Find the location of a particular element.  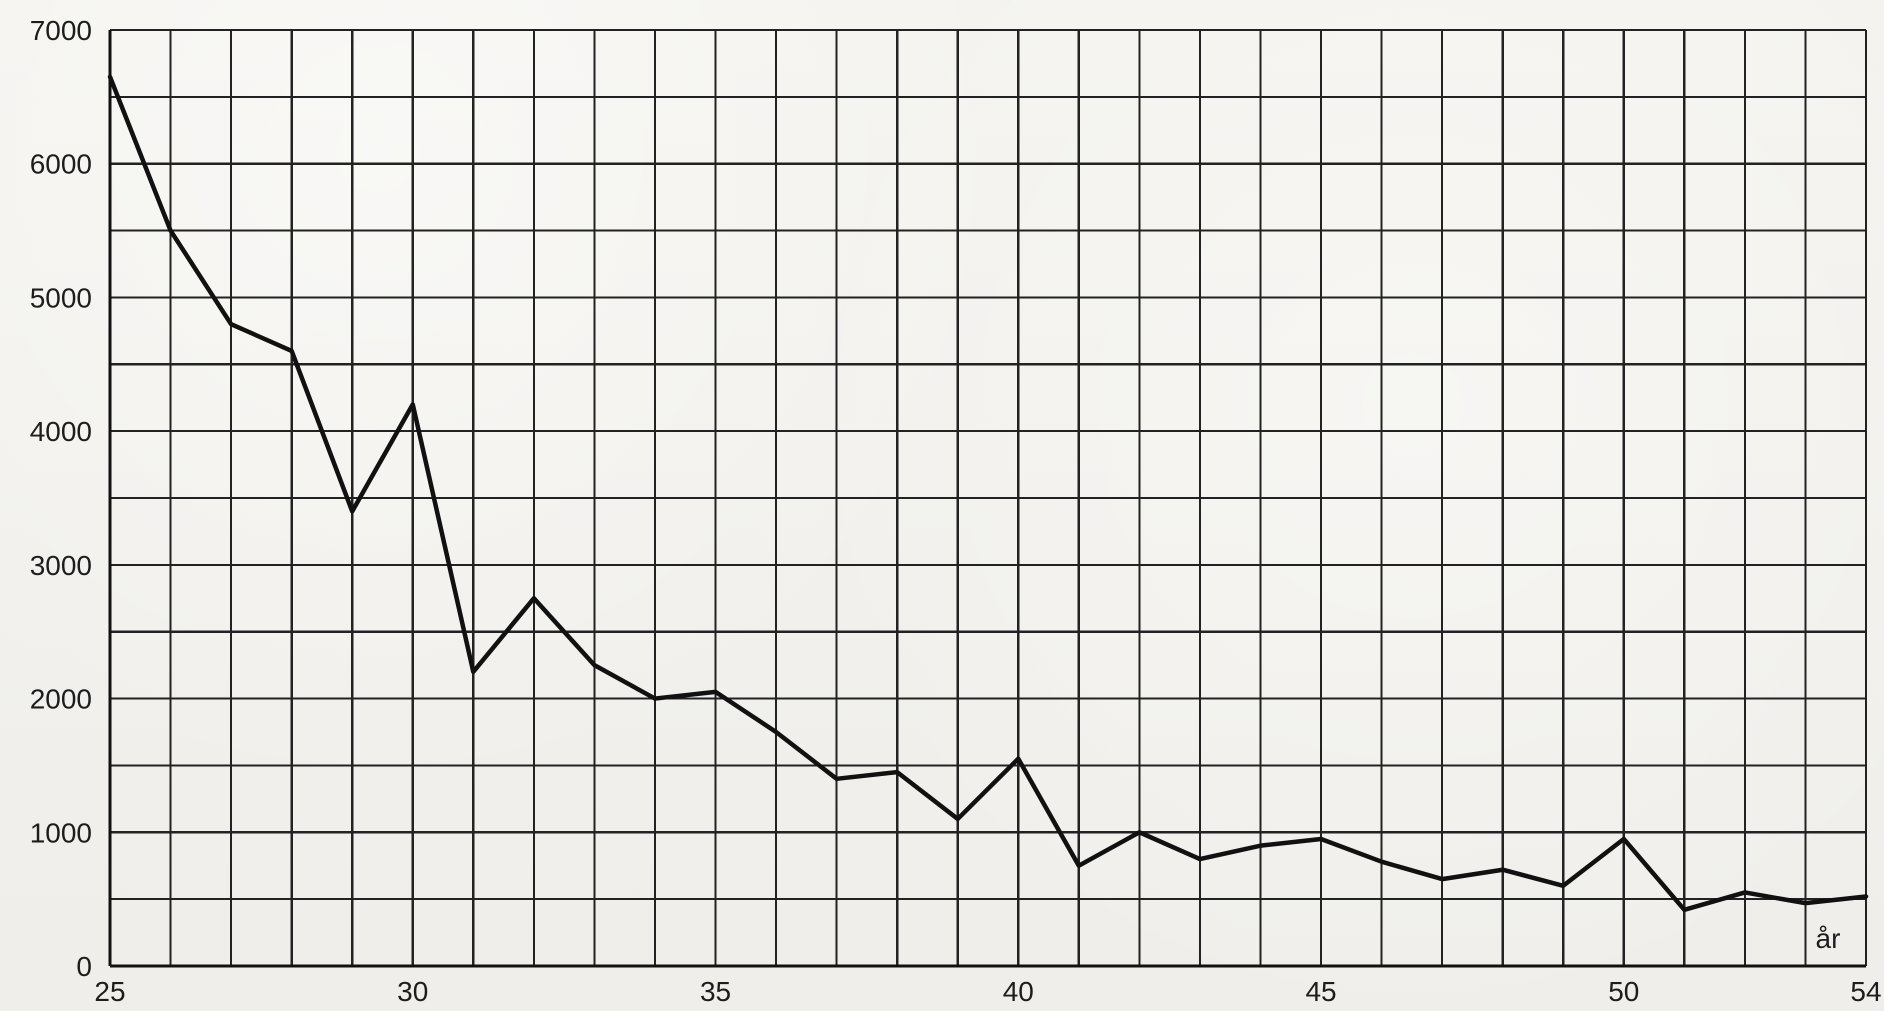

y-tick-label: 5000 is located at coordinates (61, 297).